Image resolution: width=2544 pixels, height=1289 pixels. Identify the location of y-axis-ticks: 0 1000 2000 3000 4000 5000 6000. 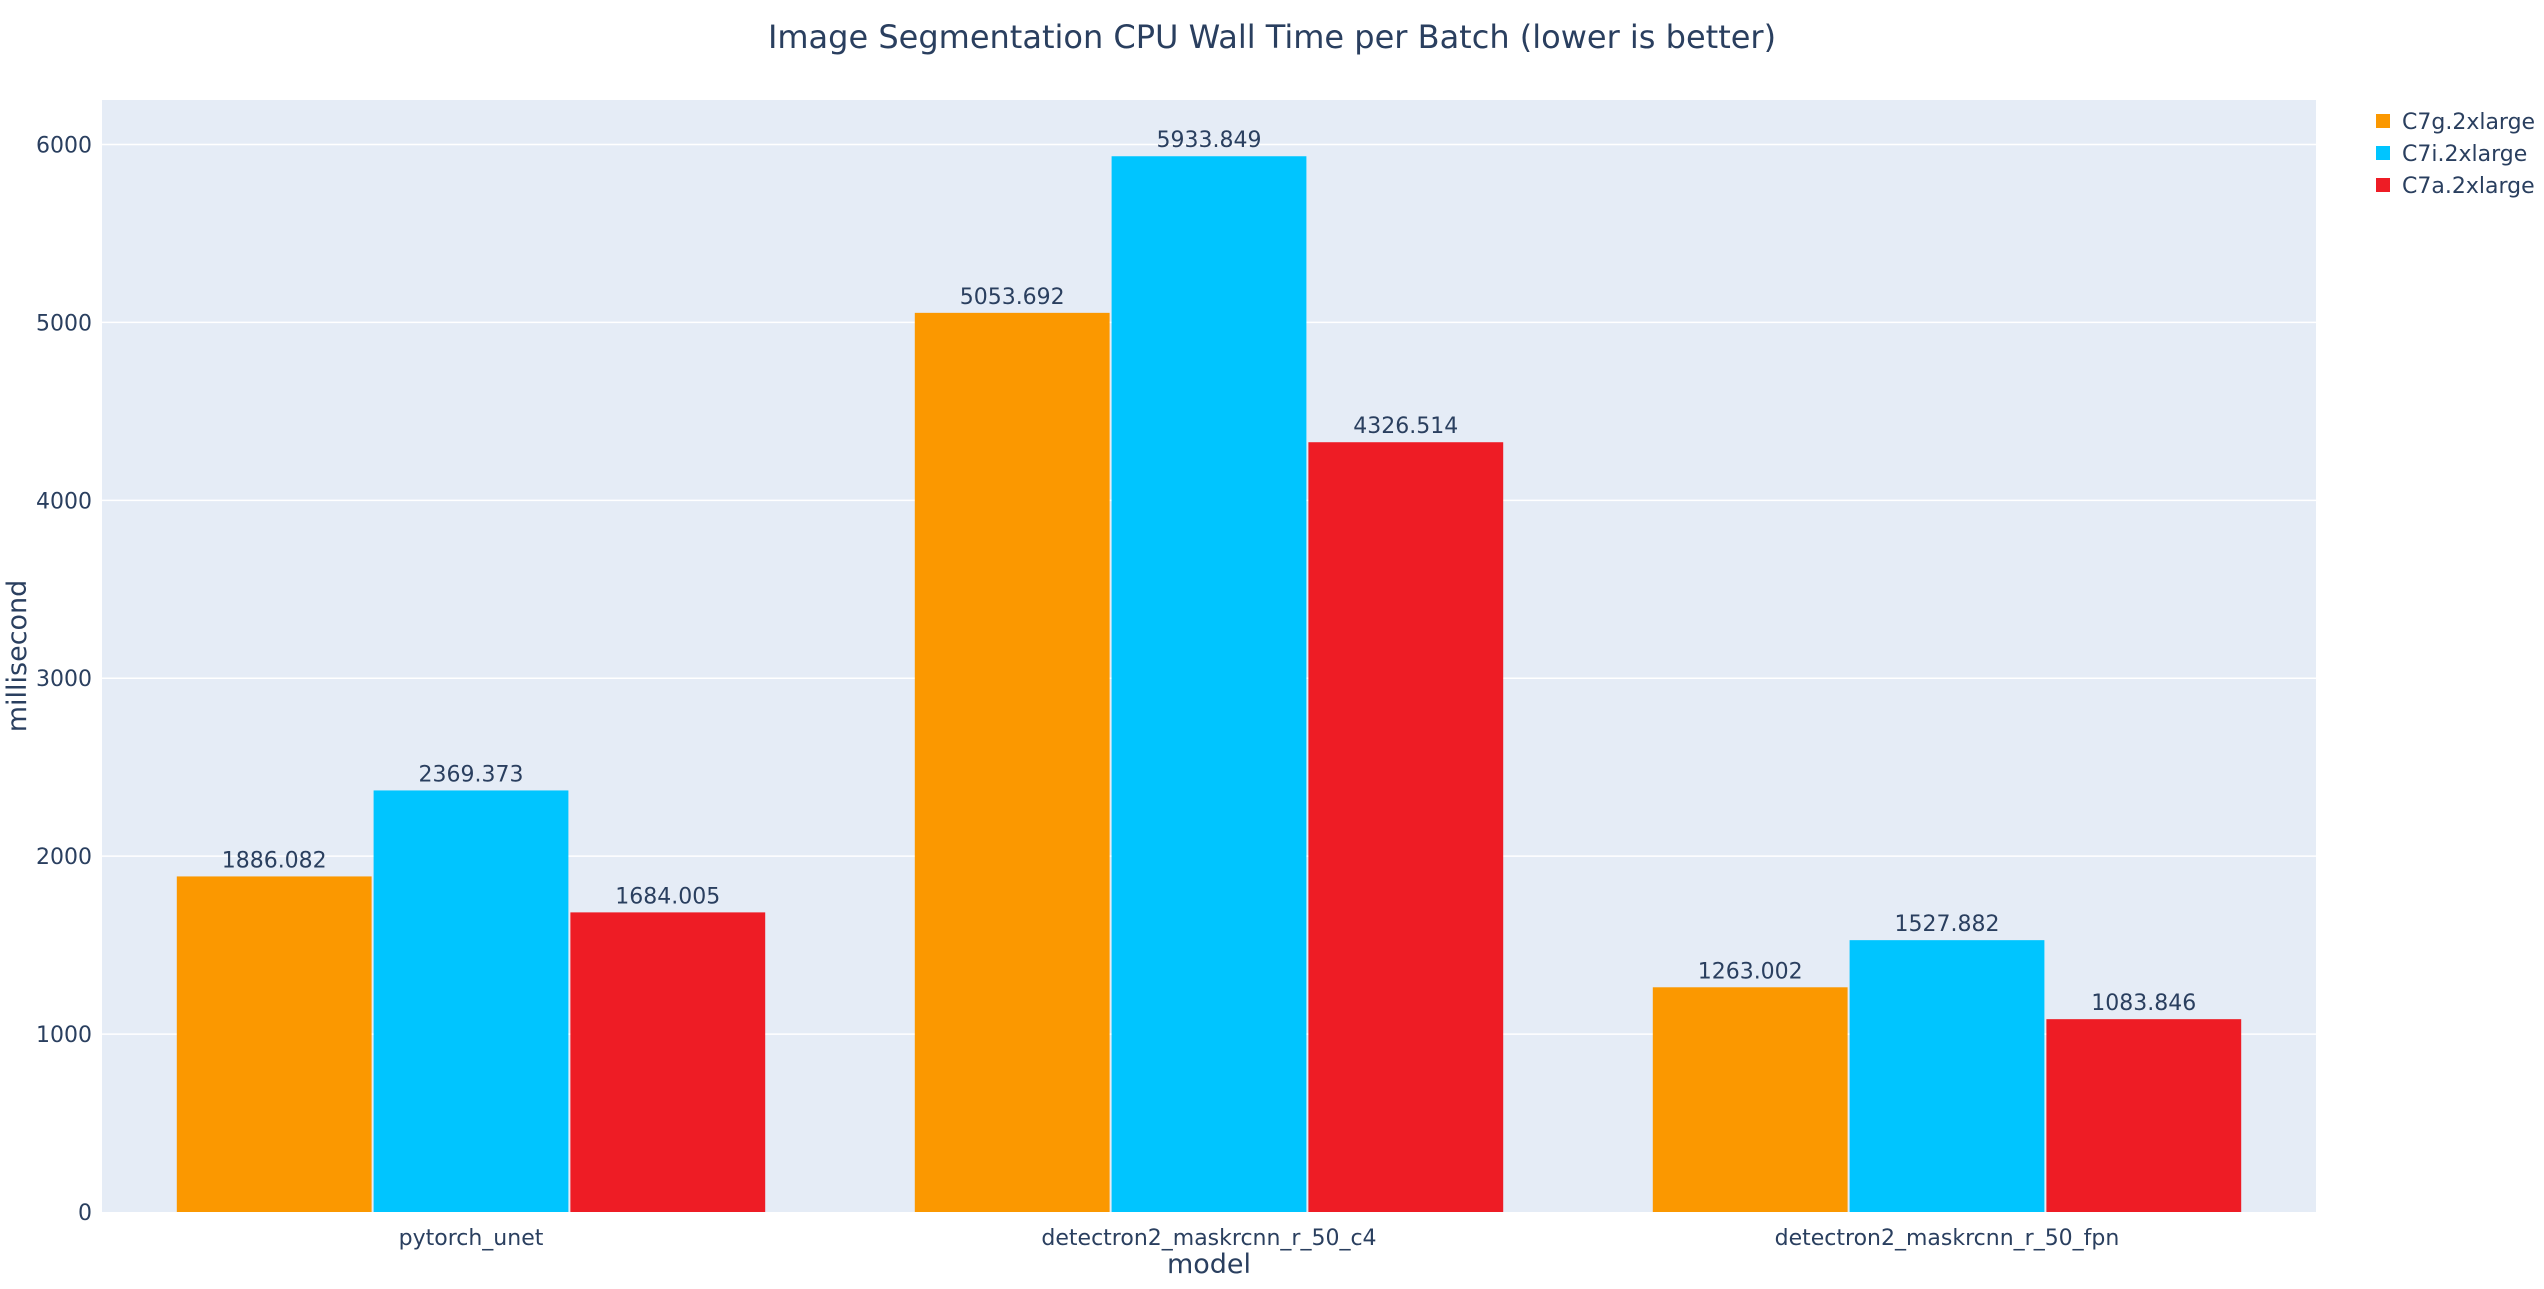
(64, 679).